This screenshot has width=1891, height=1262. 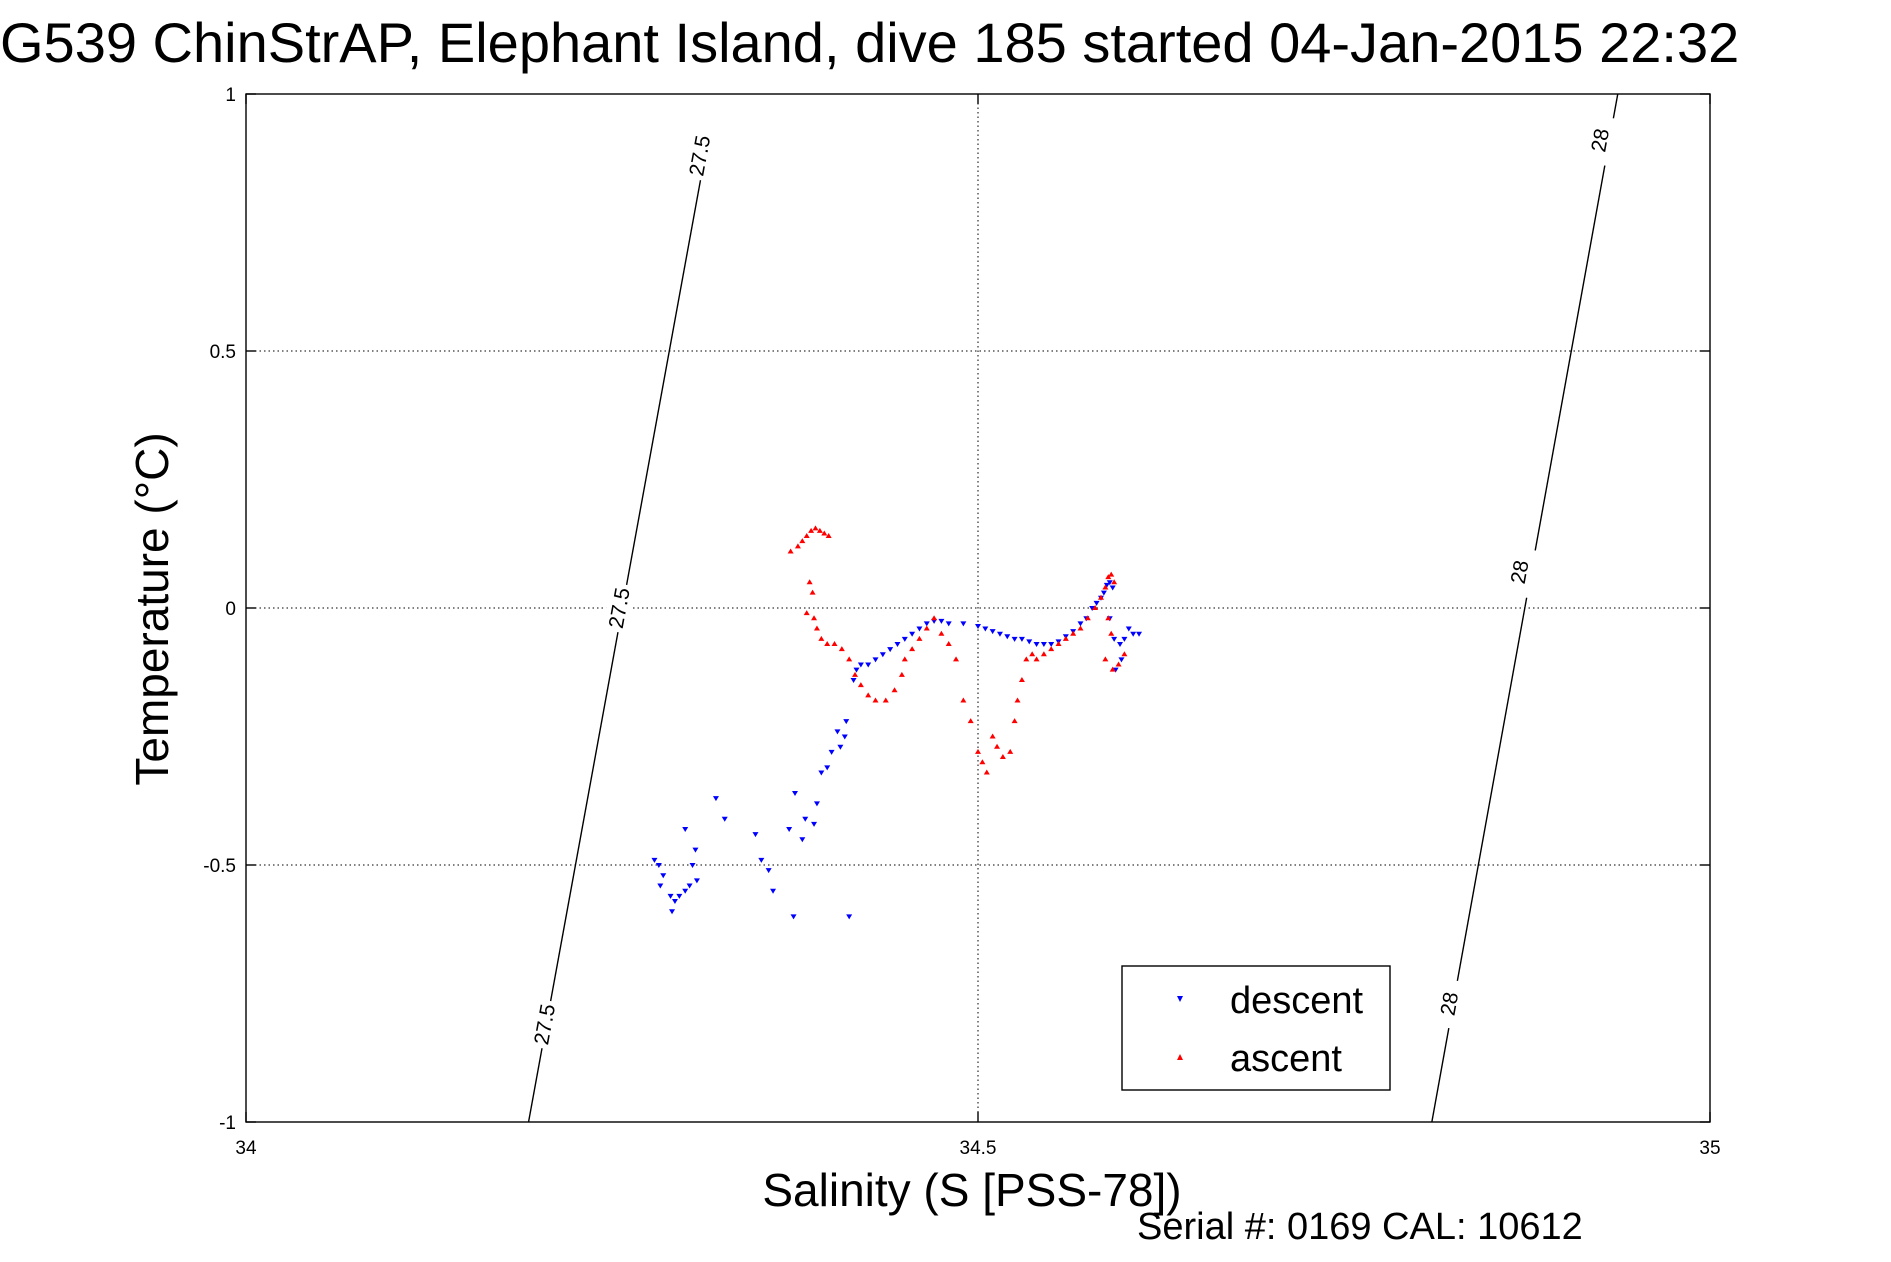 I want to click on legend-marker-ascent, so click(x=1180, y=1057).